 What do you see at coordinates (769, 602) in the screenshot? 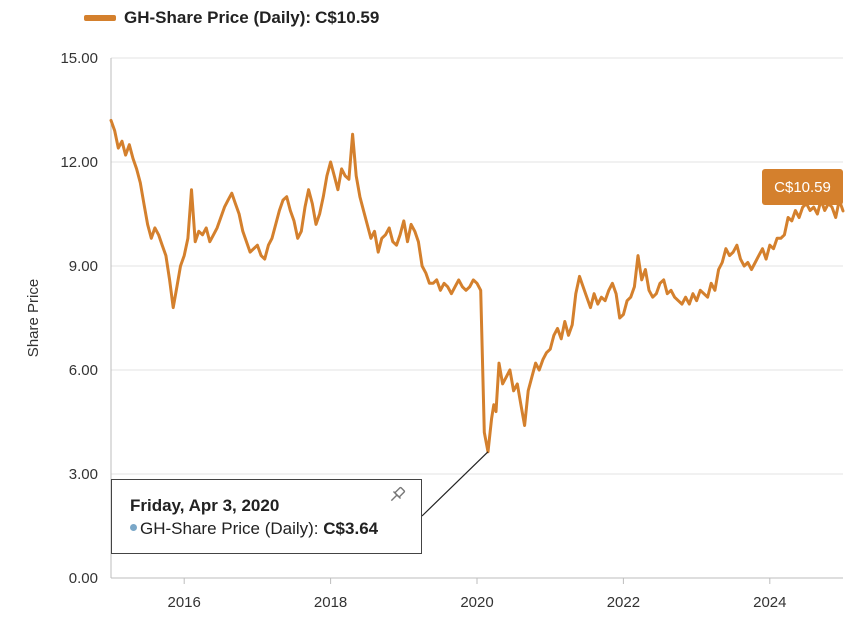
I see `x-tick-label: 2024` at bounding box center [769, 602].